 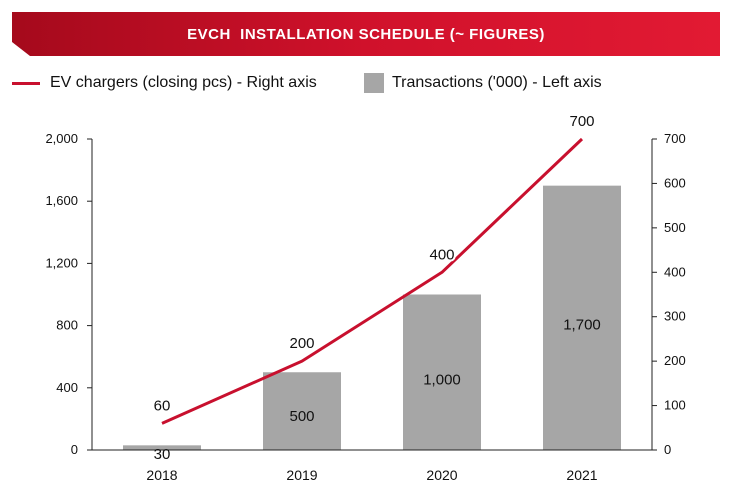 I want to click on legend-item-ev-chargers: EV chargers (closing pcs) - Right axis, so click(x=164, y=83).